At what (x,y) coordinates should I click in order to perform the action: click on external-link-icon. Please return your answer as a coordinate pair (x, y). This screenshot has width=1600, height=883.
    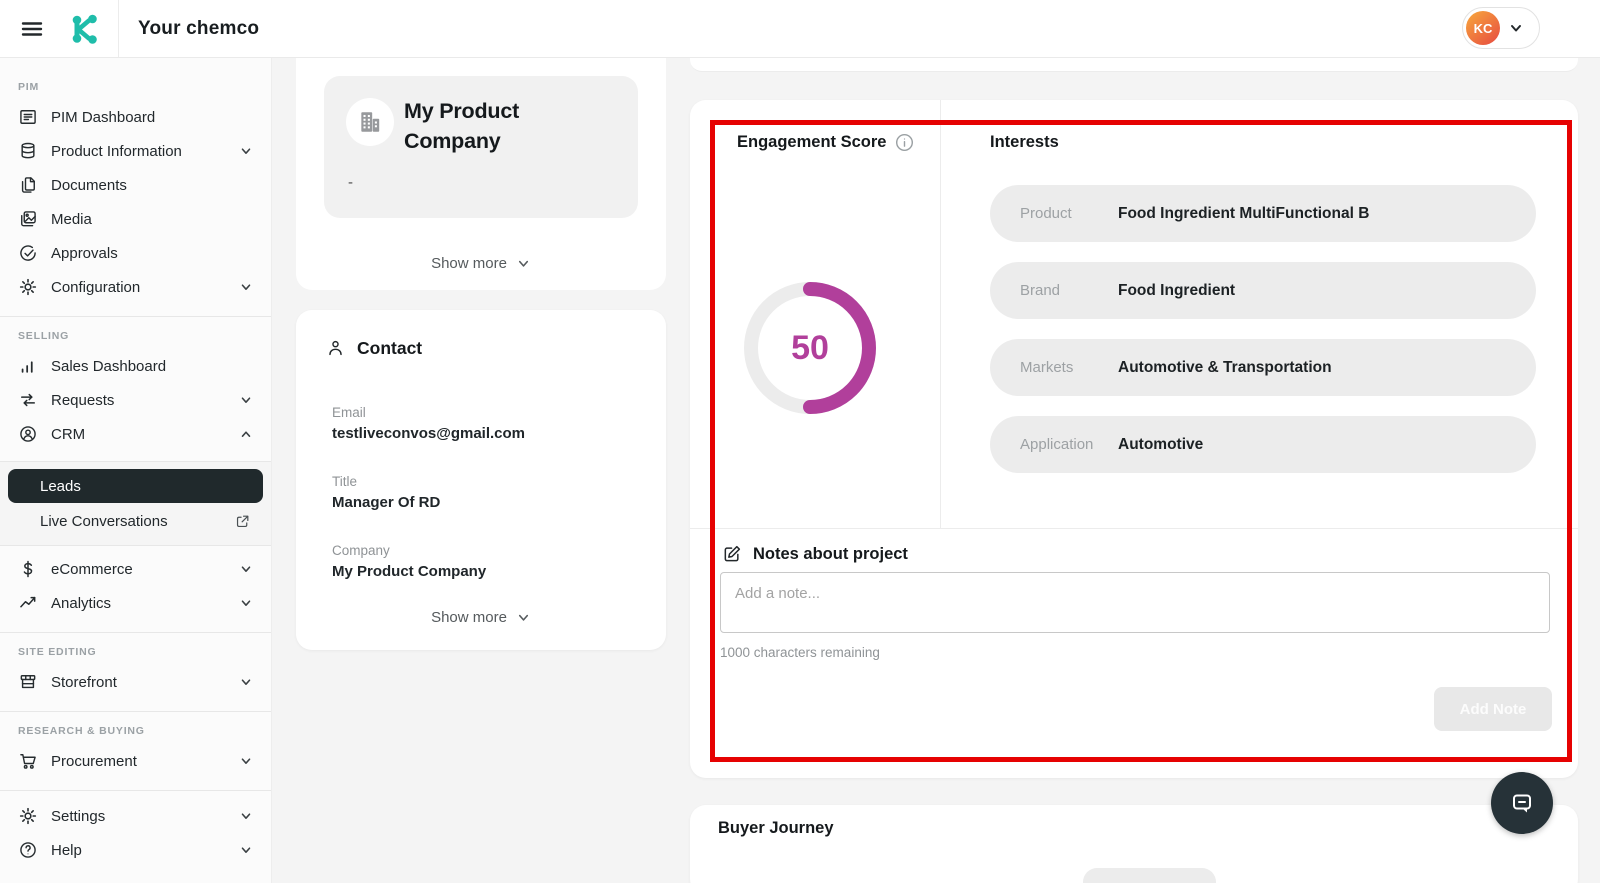
    Looking at the image, I should click on (242, 521).